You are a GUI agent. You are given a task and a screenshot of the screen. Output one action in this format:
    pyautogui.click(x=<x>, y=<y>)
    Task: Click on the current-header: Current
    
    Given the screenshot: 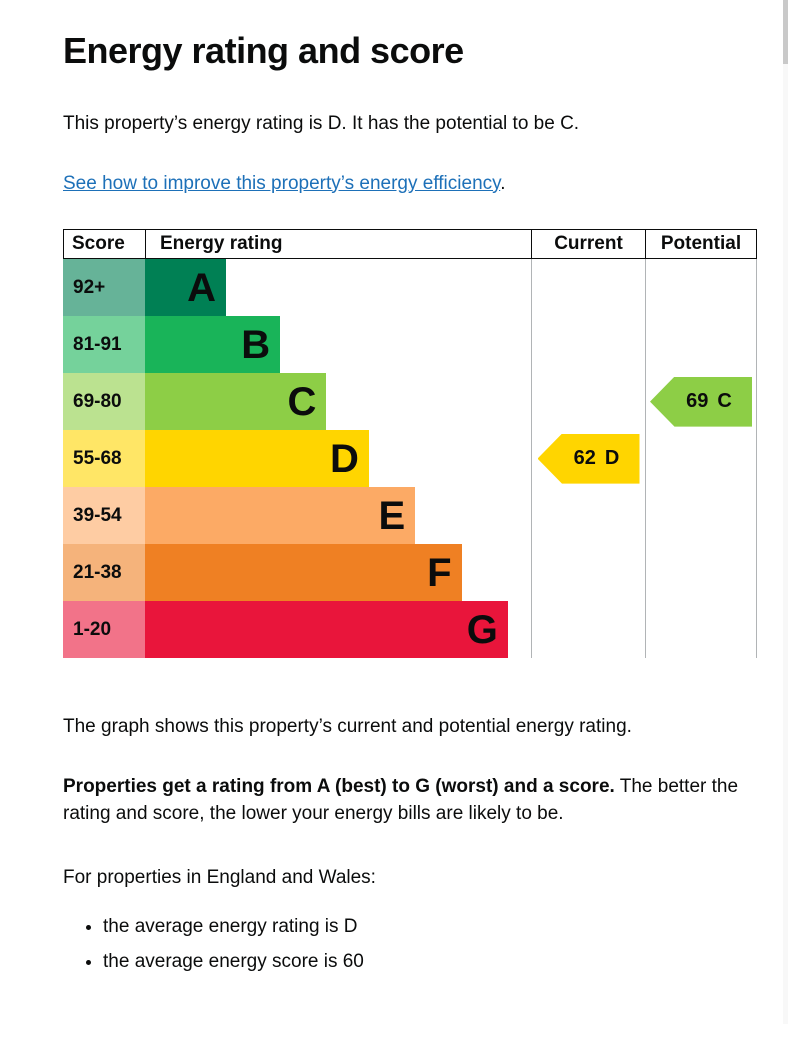 What is the action you would take?
    pyautogui.click(x=588, y=244)
    